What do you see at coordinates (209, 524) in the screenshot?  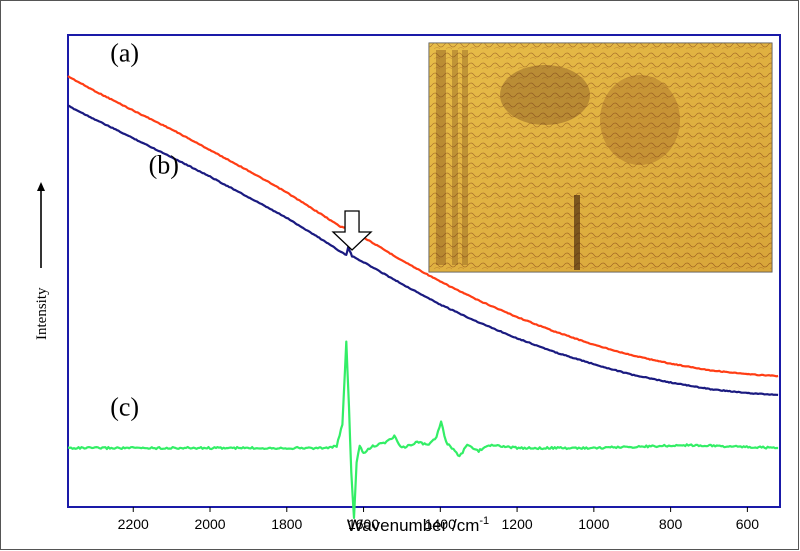 I see `x-tick-label: 2000` at bounding box center [209, 524].